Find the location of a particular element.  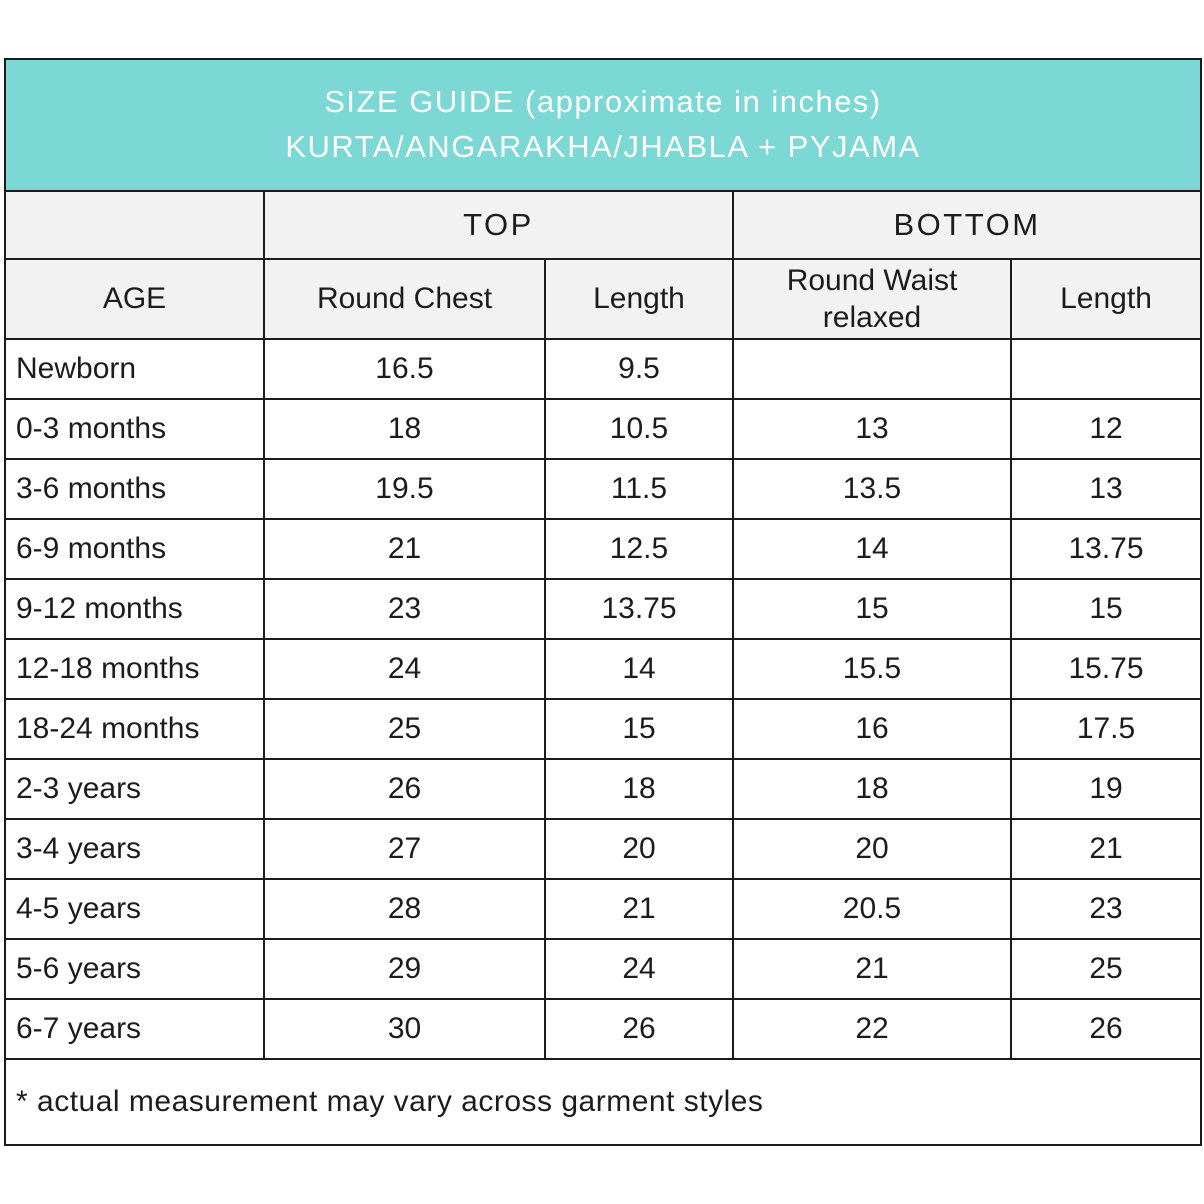

table-row: 5-6 years 29 24 21 25 is located at coordinates (603, 969).